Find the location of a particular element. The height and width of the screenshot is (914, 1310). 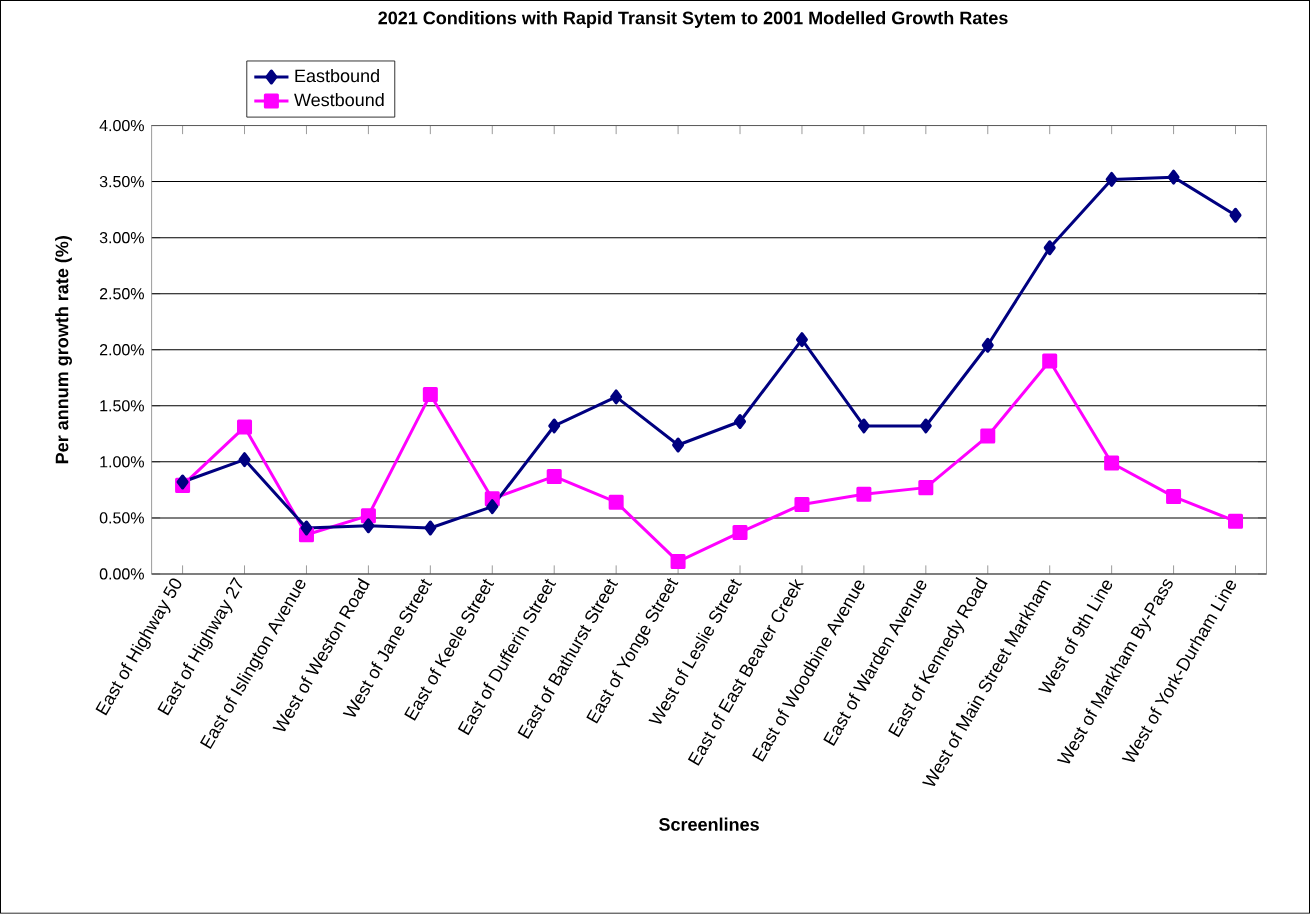

y-tick-label: 4.00% is located at coordinates (121, 126).